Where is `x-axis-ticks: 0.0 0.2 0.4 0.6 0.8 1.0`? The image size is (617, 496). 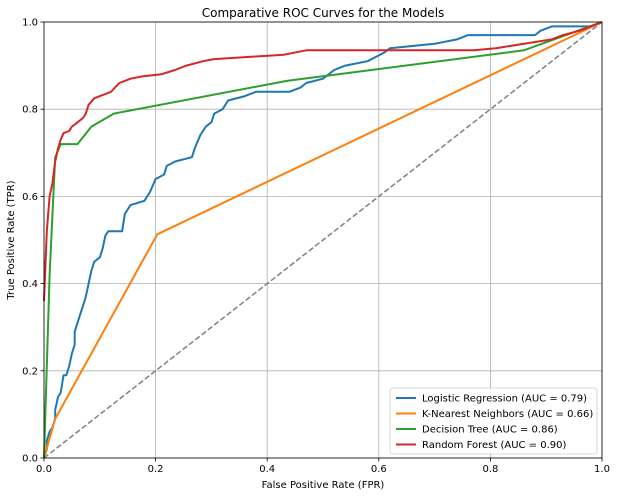
x-axis-ticks: 0.0 0.2 0.4 0.6 0.8 1.0 is located at coordinates (323, 466).